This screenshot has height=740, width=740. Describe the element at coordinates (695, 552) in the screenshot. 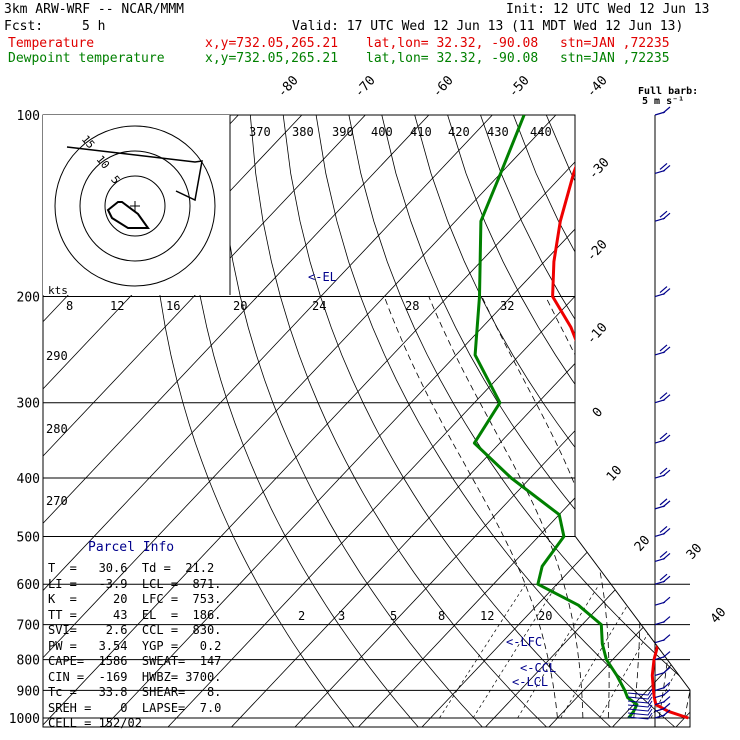

I see `isotherm-label: 30` at that location.